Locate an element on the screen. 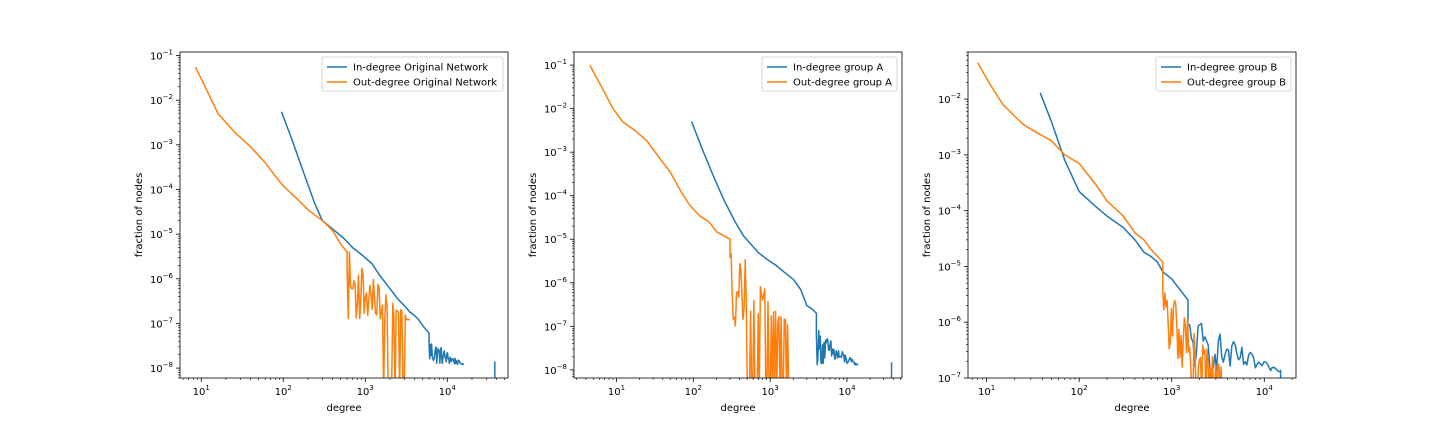 This screenshot has width=1440, height=432. legend: In-degree group A Out-degree group A is located at coordinates (829, 74).